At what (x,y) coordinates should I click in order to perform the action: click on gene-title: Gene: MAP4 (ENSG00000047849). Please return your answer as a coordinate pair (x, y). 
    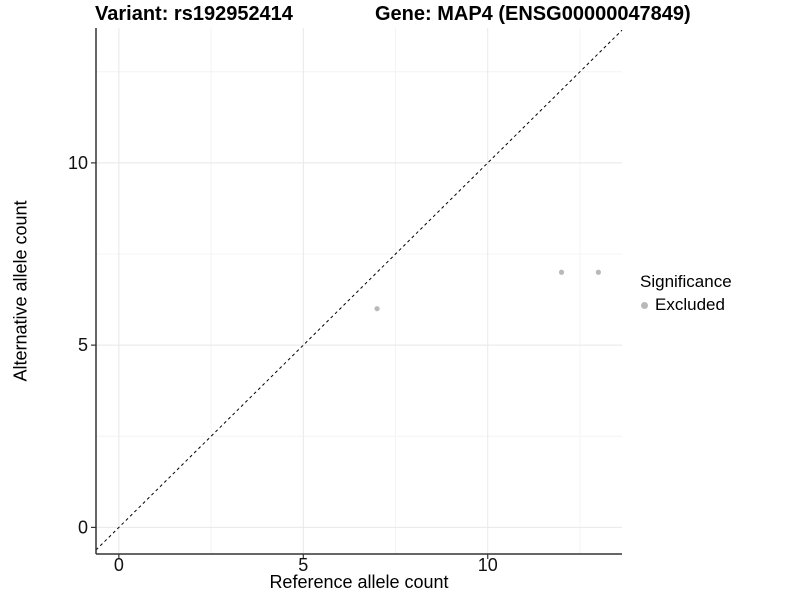
    Looking at the image, I should click on (533, 14).